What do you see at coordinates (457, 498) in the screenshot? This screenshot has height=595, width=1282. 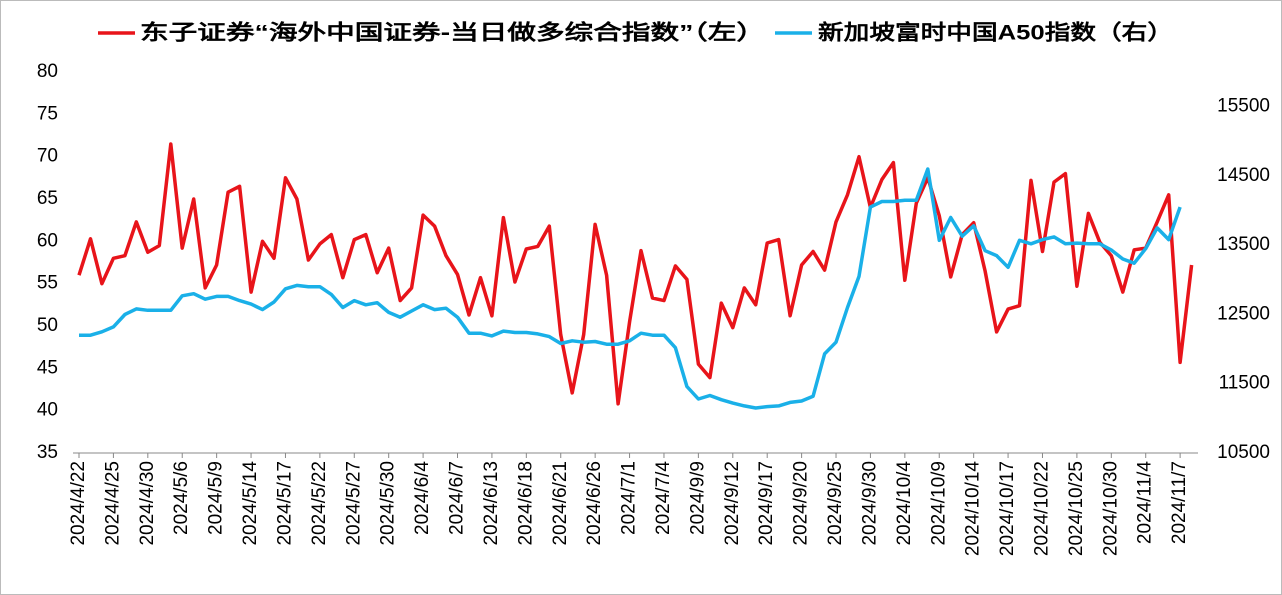 I see `x-tick-label: 2024/6/7` at bounding box center [457, 498].